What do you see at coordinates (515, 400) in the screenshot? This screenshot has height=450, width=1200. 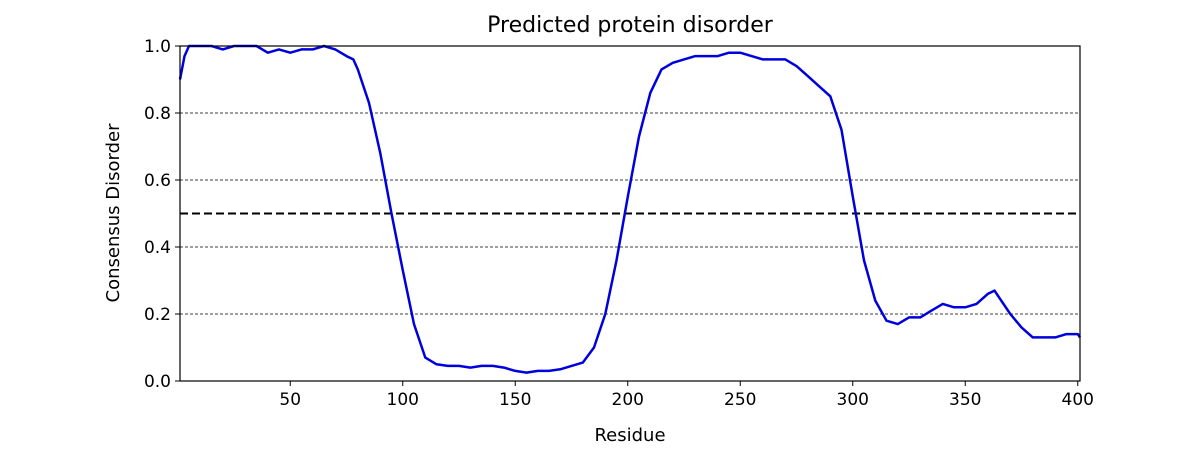 I see `x-tick-label-150: 150` at bounding box center [515, 400].